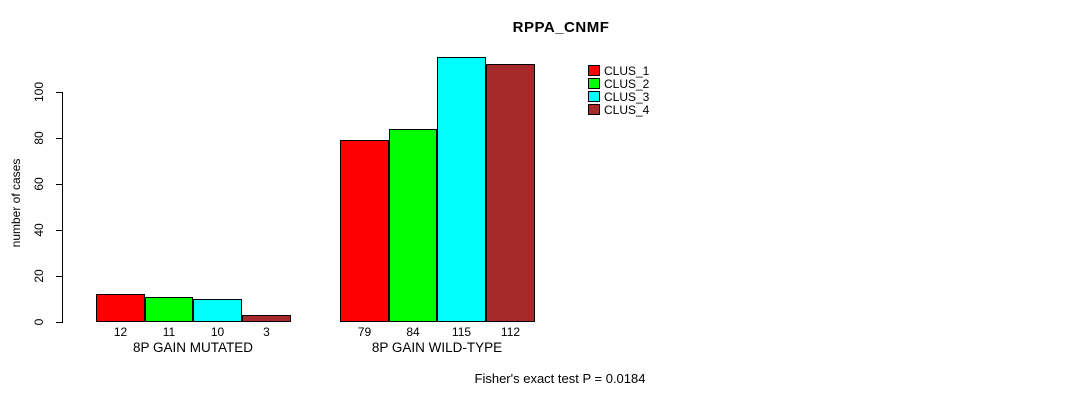 The image size is (1090, 400). I want to click on bar-value-label: 115, so click(461, 332).